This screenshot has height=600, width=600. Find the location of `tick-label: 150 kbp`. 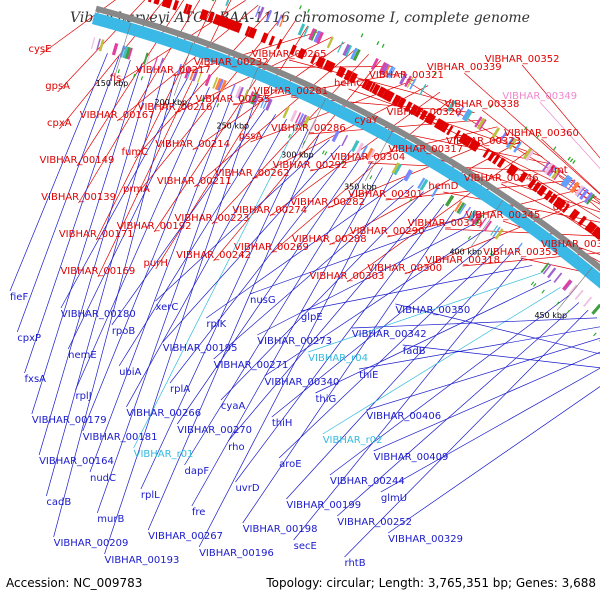

tick-label: 150 kbp is located at coordinates (112, 83).